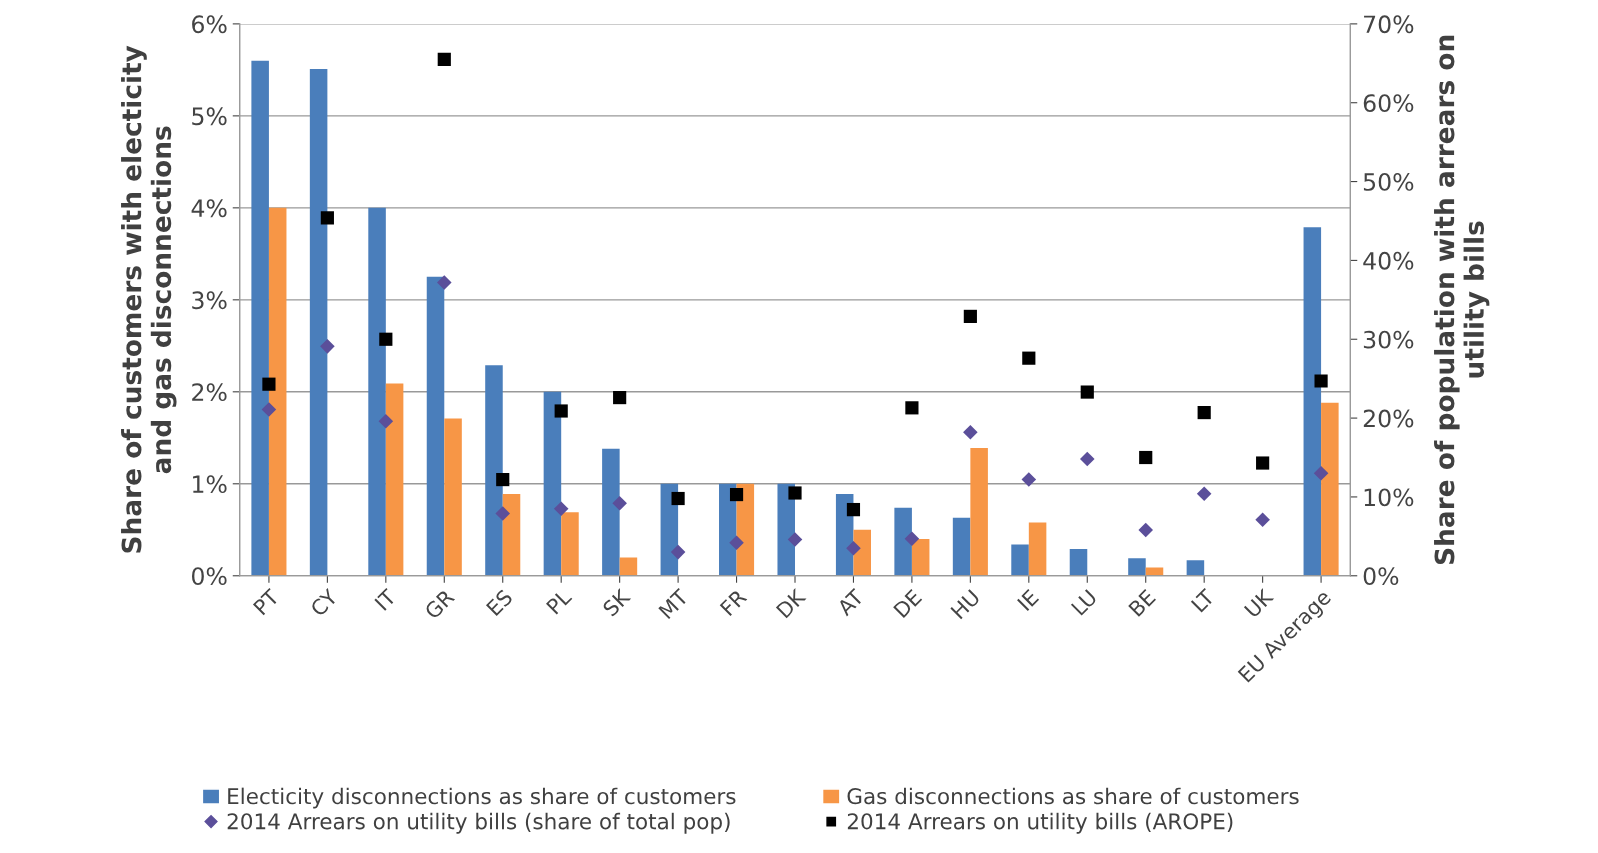  Describe the element at coordinates (499, 602) in the screenshot. I see `x-tick-label: ES` at that location.